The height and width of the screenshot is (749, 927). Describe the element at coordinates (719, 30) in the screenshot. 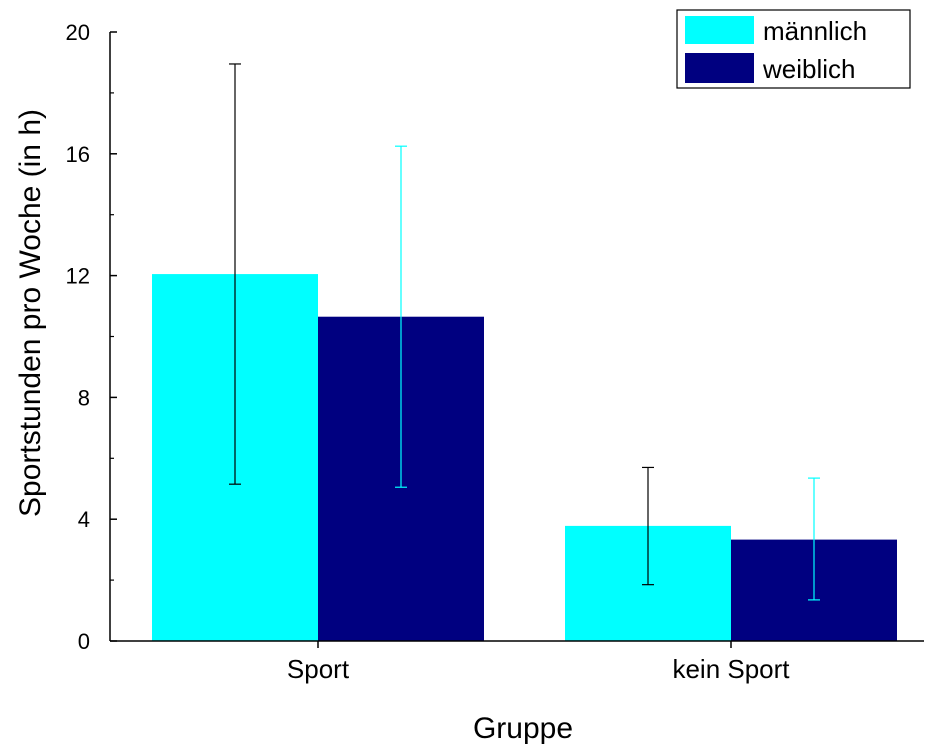

I see `legend-swatch-maennlich` at that location.